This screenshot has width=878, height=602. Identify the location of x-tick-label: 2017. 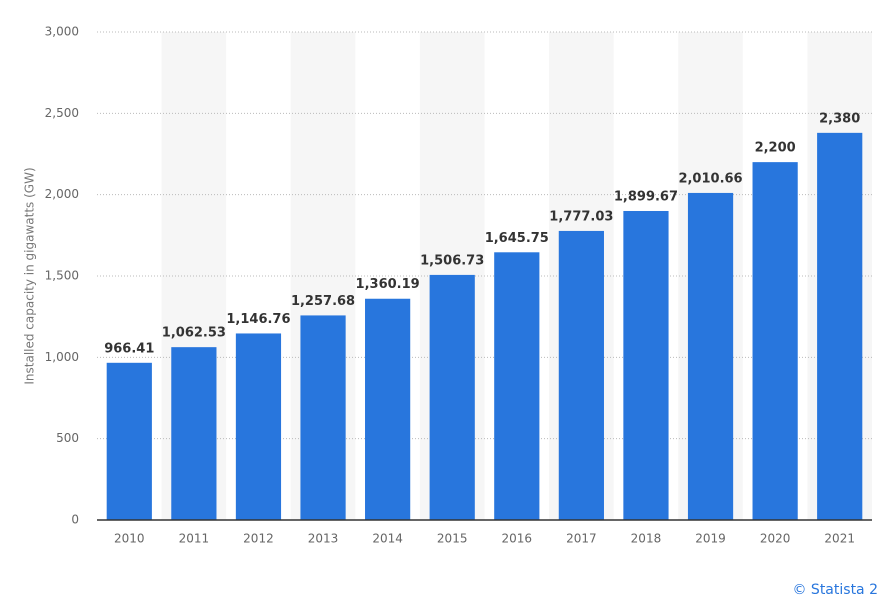
(581, 539).